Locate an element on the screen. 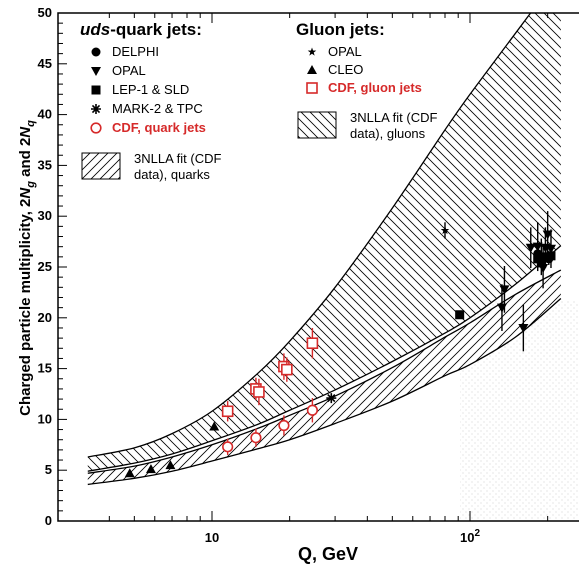 Image resolution: width=579 pixels, height=567 pixels. y-tick-label: 35 is located at coordinates (45, 164).